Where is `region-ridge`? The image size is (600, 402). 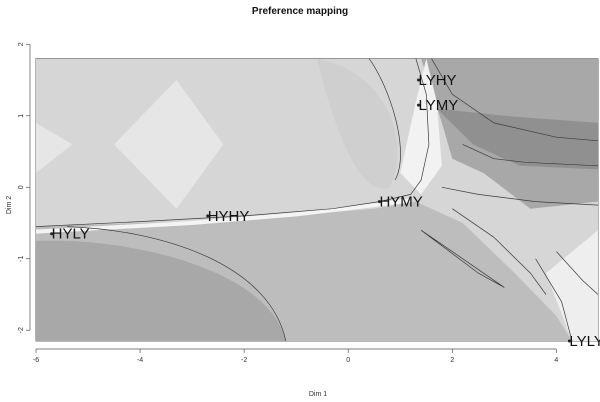
region-ridge is located at coordinates (421, 126).